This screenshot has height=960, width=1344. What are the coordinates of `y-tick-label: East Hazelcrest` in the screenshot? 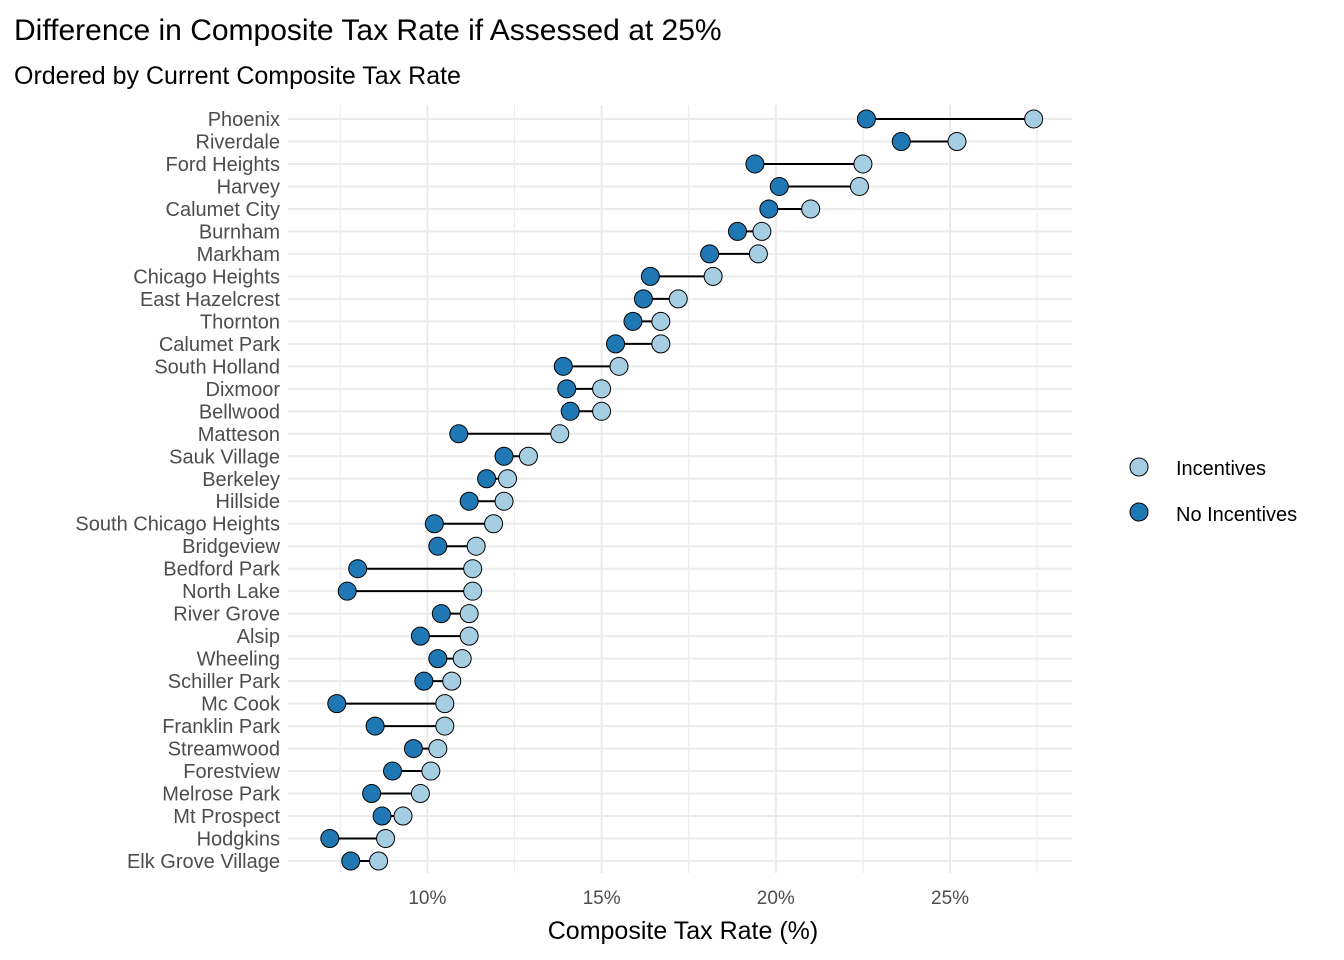 It's located at (210, 300).